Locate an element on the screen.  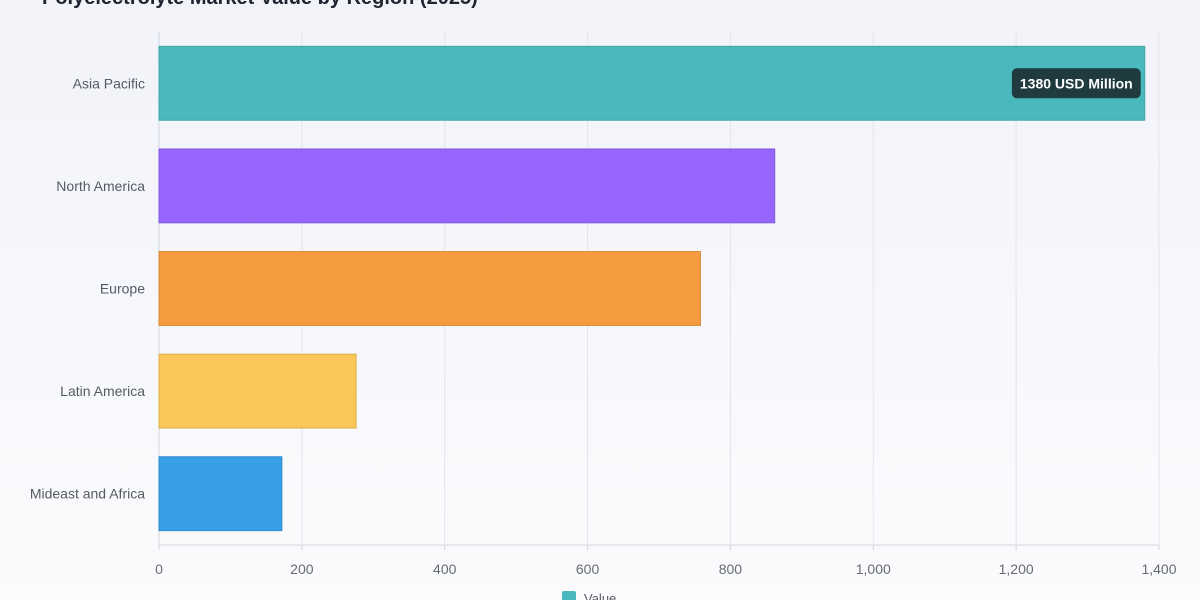
y-category-label: Europe is located at coordinates (122, 289).